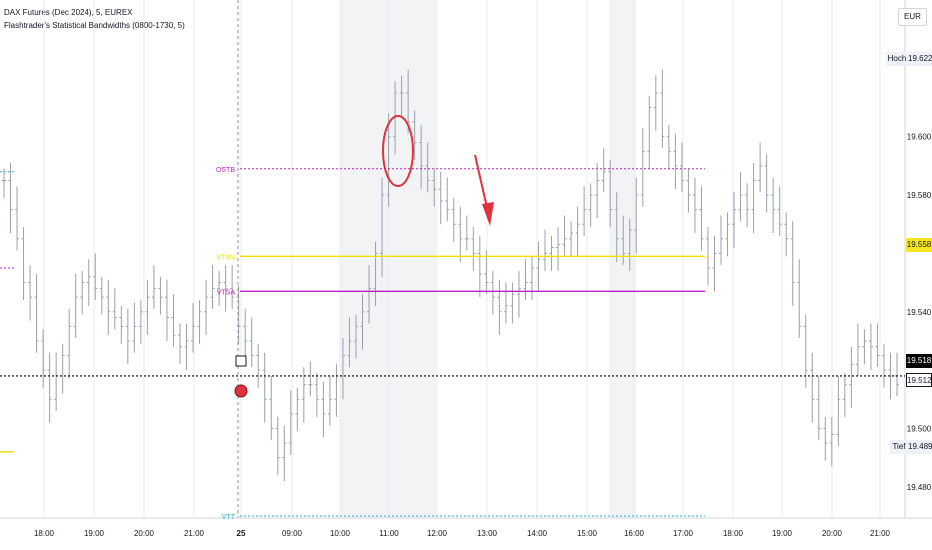  What do you see at coordinates (488, 214) in the screenshot?
I see `red-arrow-head` at bounding box center [488, 214].